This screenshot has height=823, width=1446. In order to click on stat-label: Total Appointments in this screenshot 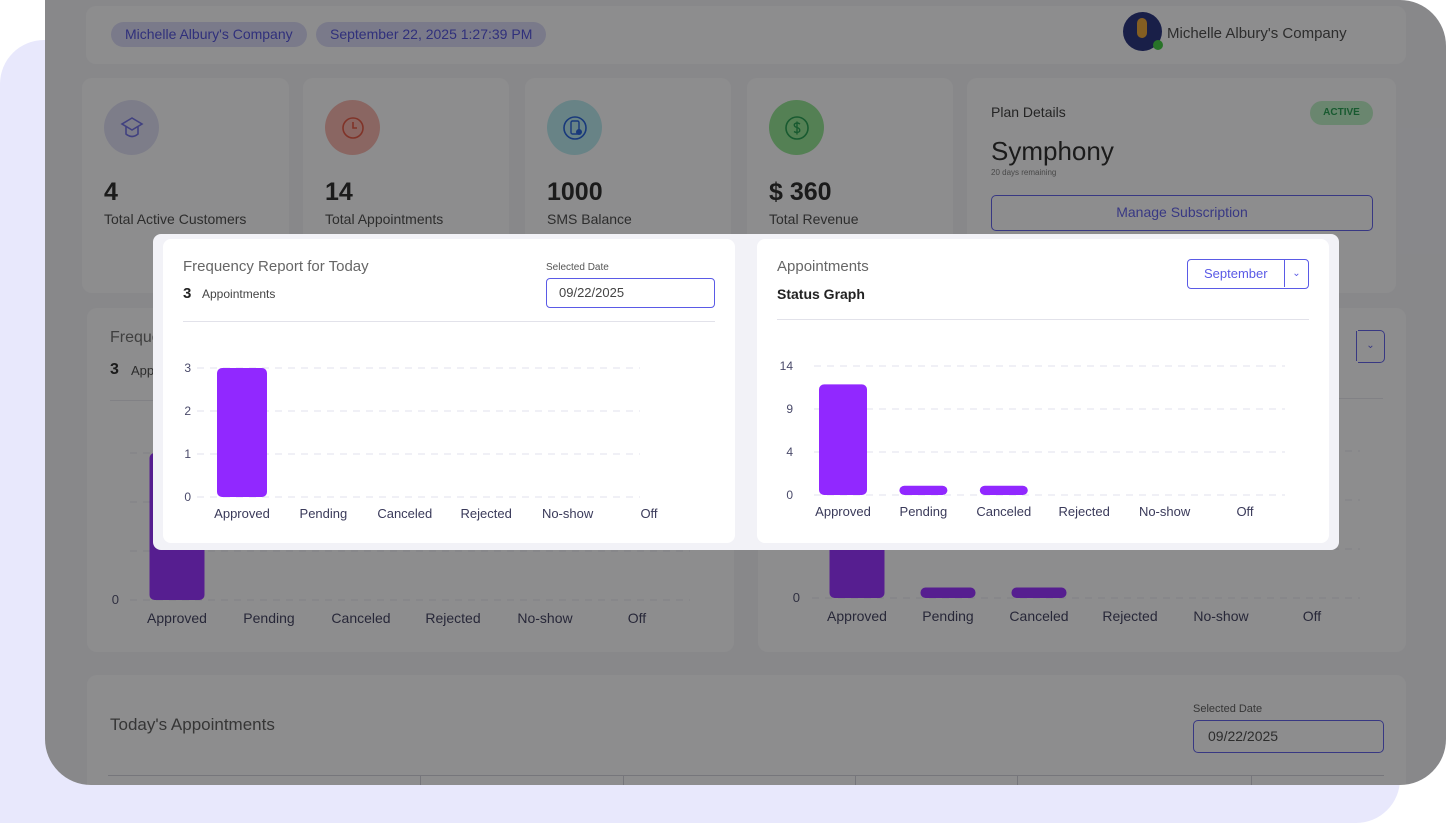, I will do `click(384, 219)`.